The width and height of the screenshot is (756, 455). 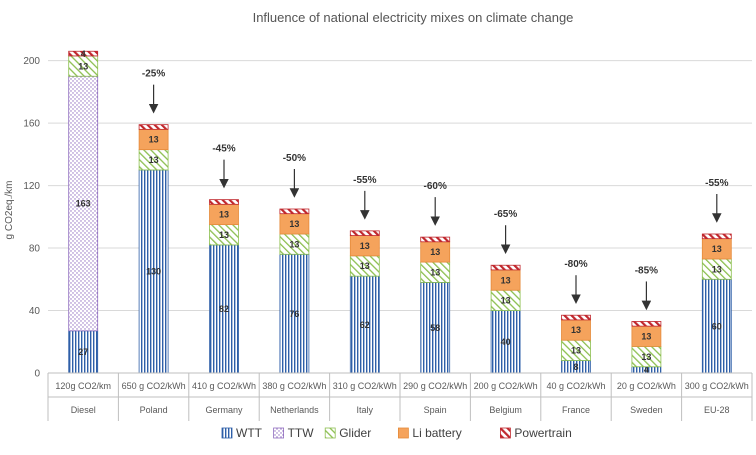 What do you see at coordinates (294, 158) in the screenshot?
I see `reduction-label: -50%` at bounding box center [294, 158].